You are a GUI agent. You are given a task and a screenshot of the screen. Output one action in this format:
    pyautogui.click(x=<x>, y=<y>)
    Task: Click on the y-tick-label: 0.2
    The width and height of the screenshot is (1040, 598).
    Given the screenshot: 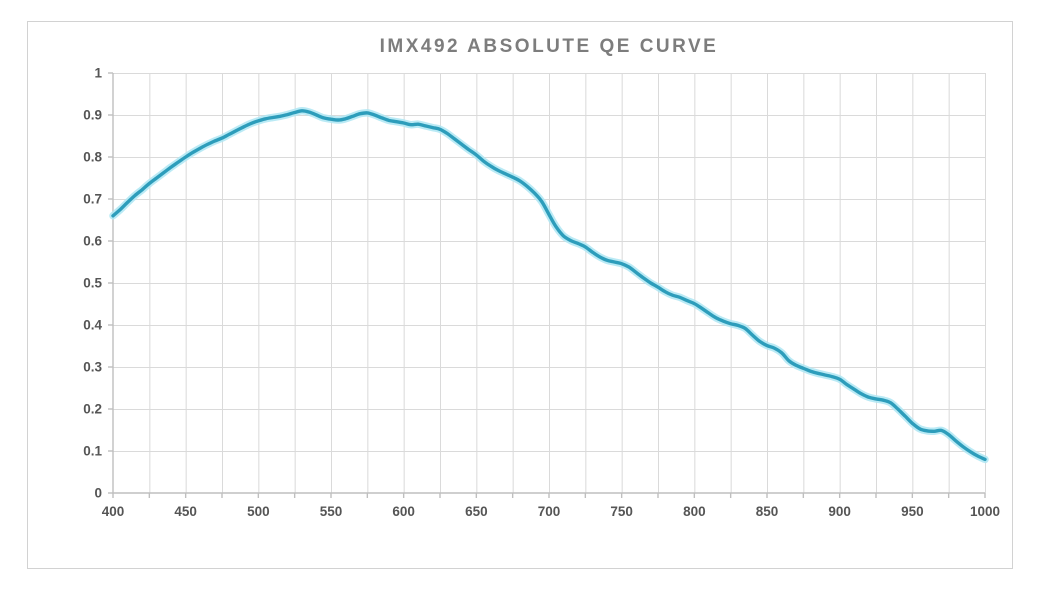 What is the action you would take?
    pyautogui.click(x=92, y=409)
    